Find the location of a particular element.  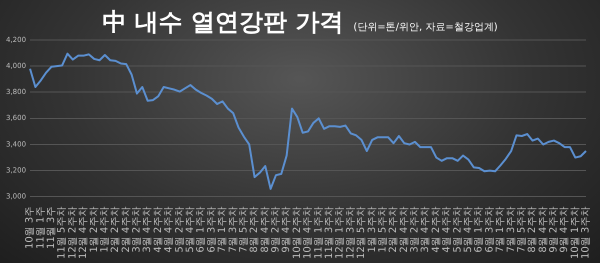

x-tick-label: 12월 5주차 is located at coordinates (362, 232).